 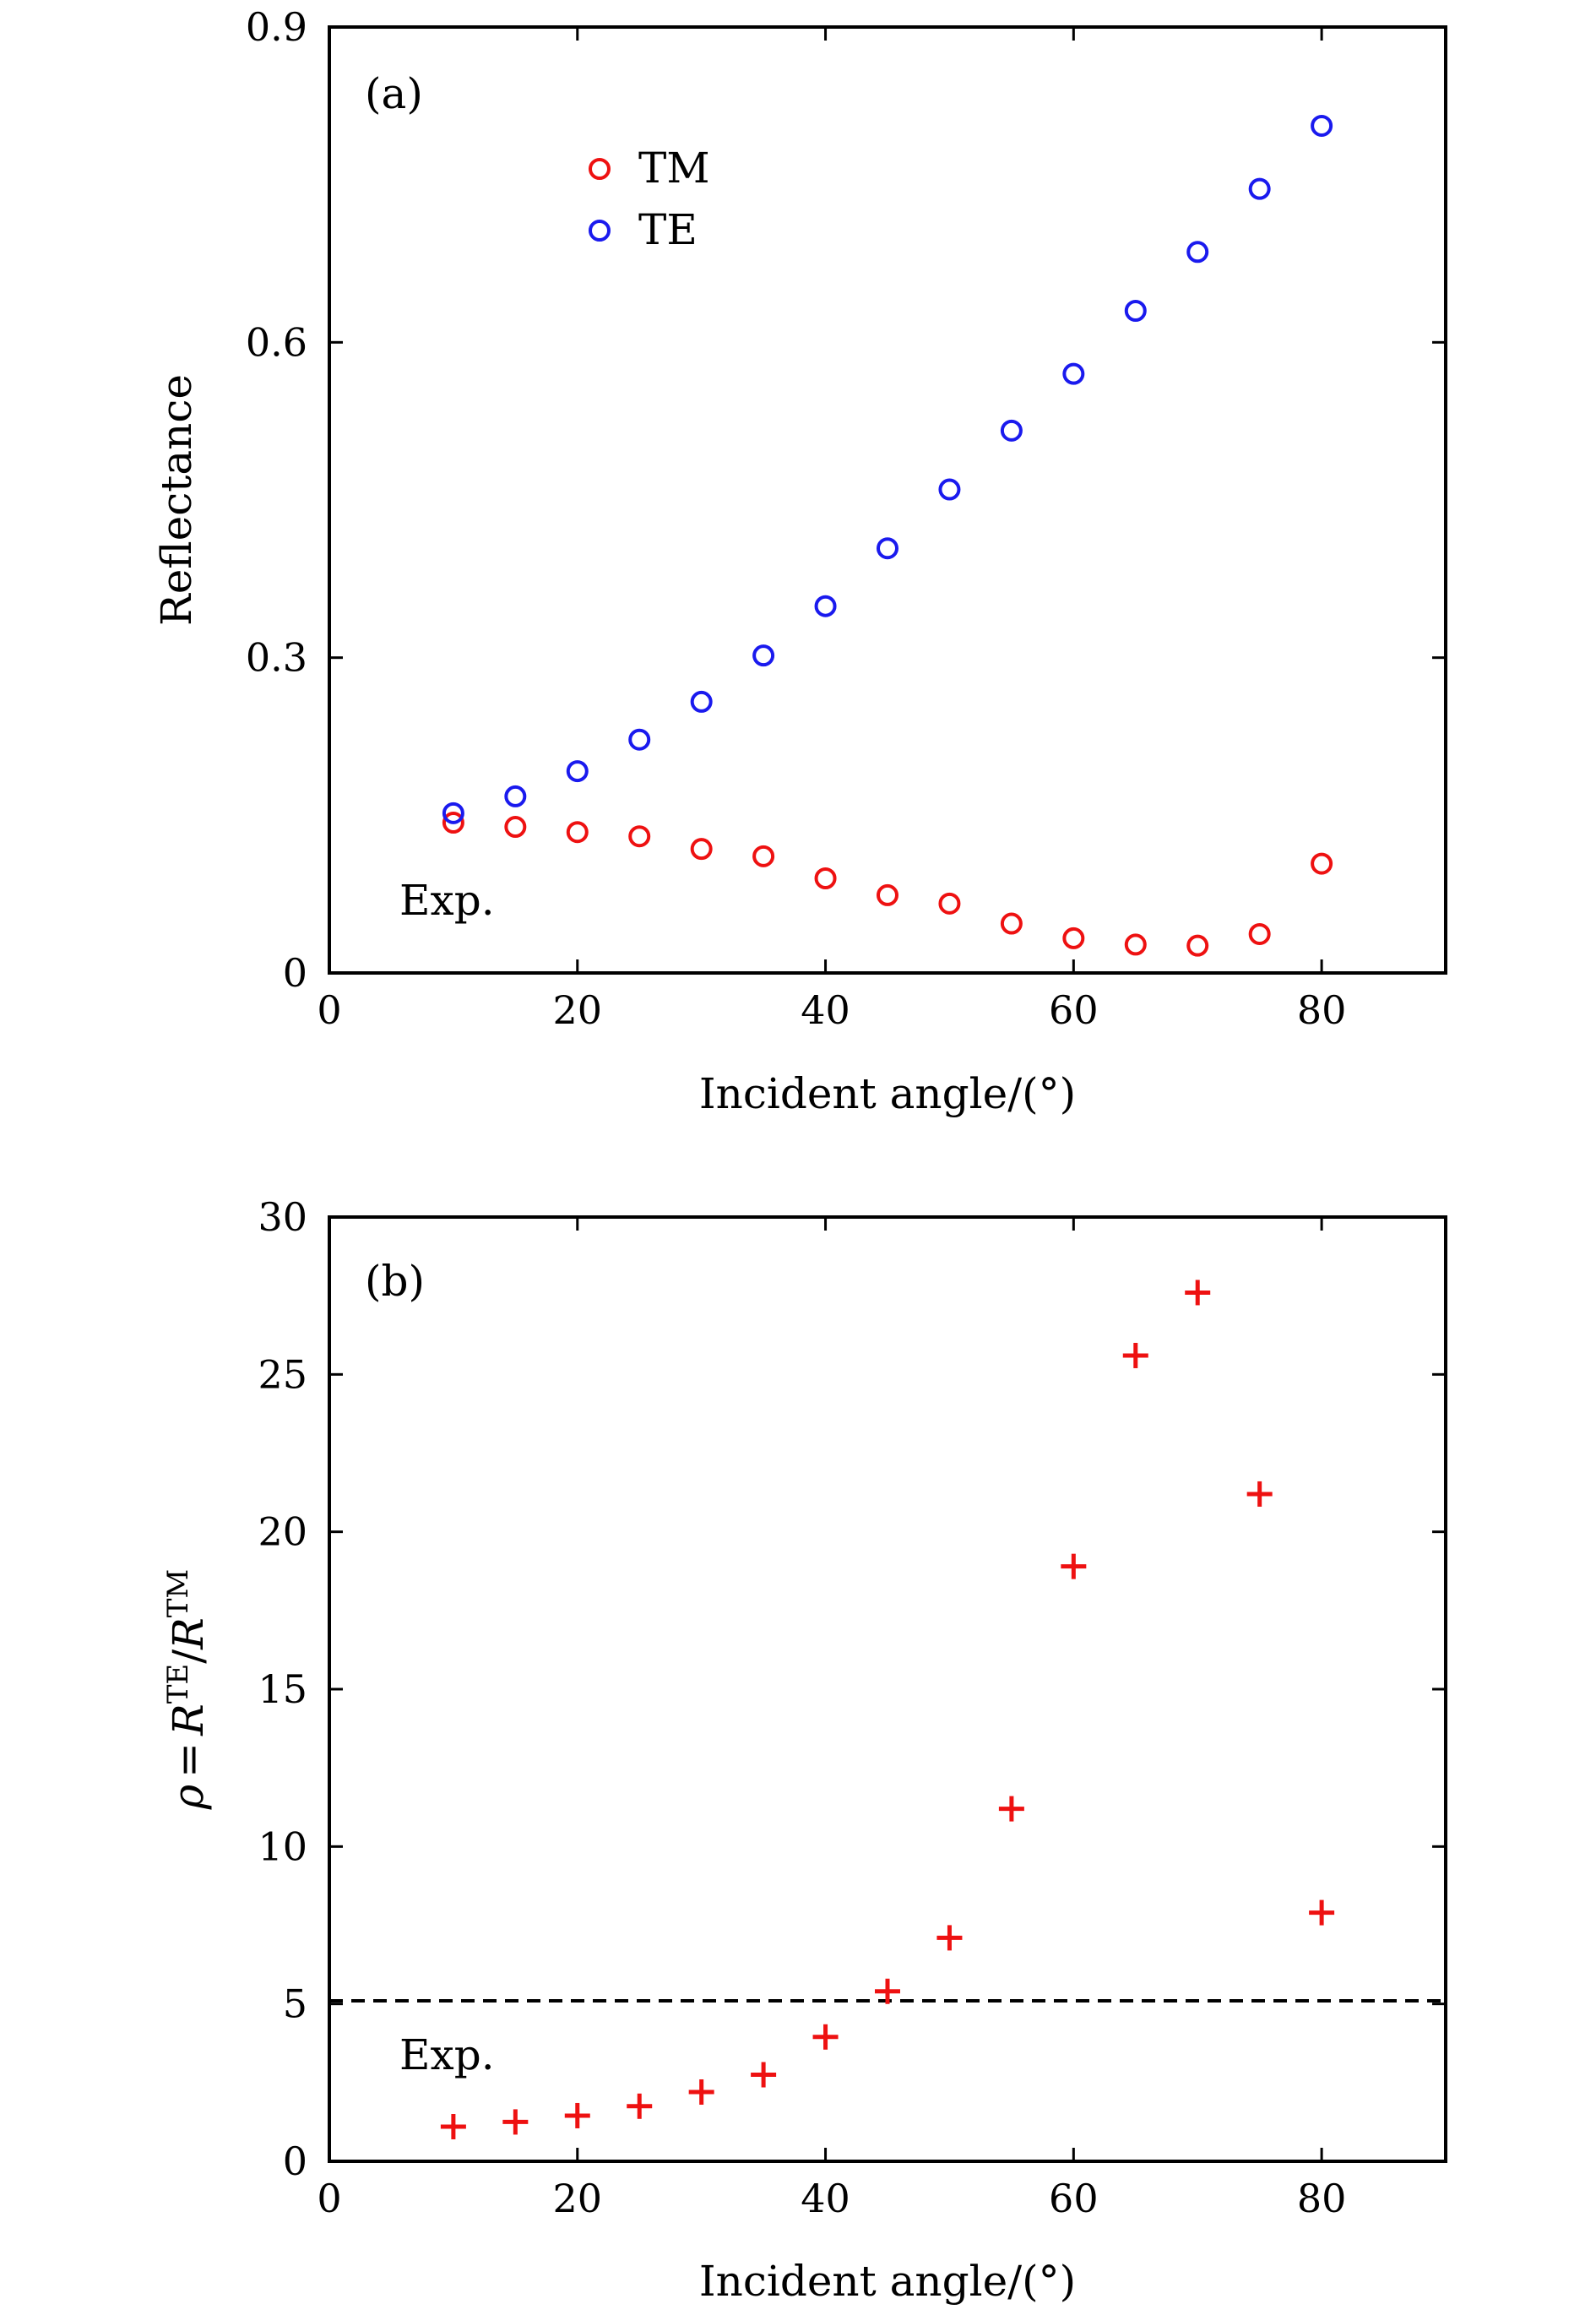 I want to click on panel-b-x-tick-label: 20, so click(x=578, y=2198).